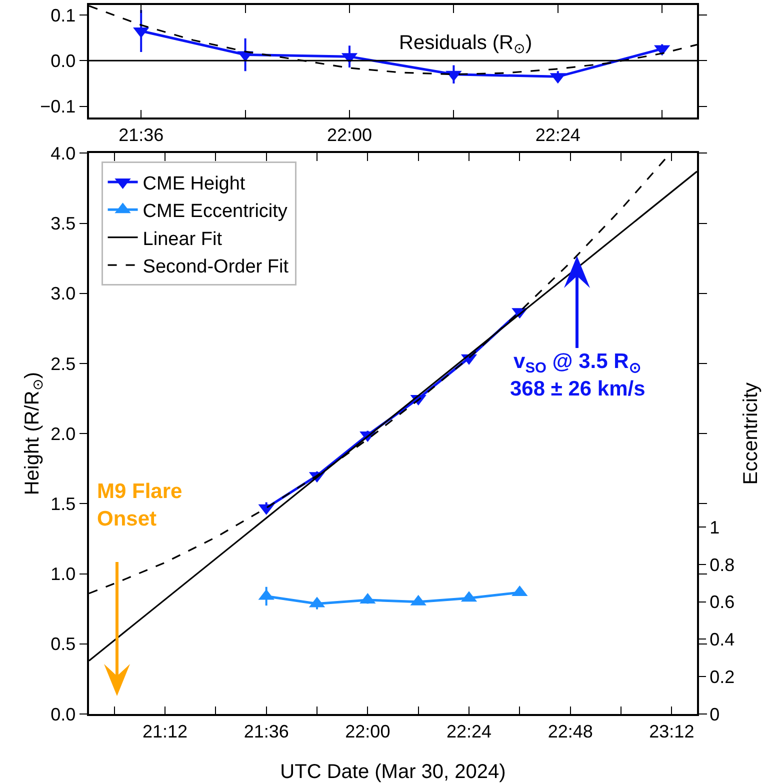 This screenshot has height=783, width=782. Describe the element at coordinates (63, 364) in the screenshot. I see `y-tick-label: 2.5` at that location.